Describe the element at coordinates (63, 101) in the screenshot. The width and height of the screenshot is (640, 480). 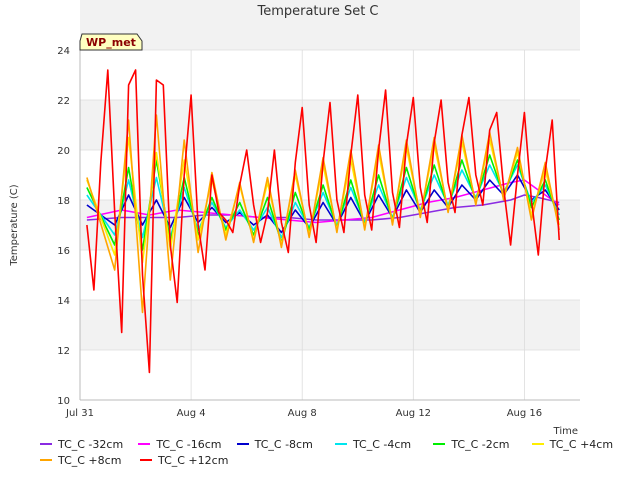
I see `y-tick-label: 22` at that location.